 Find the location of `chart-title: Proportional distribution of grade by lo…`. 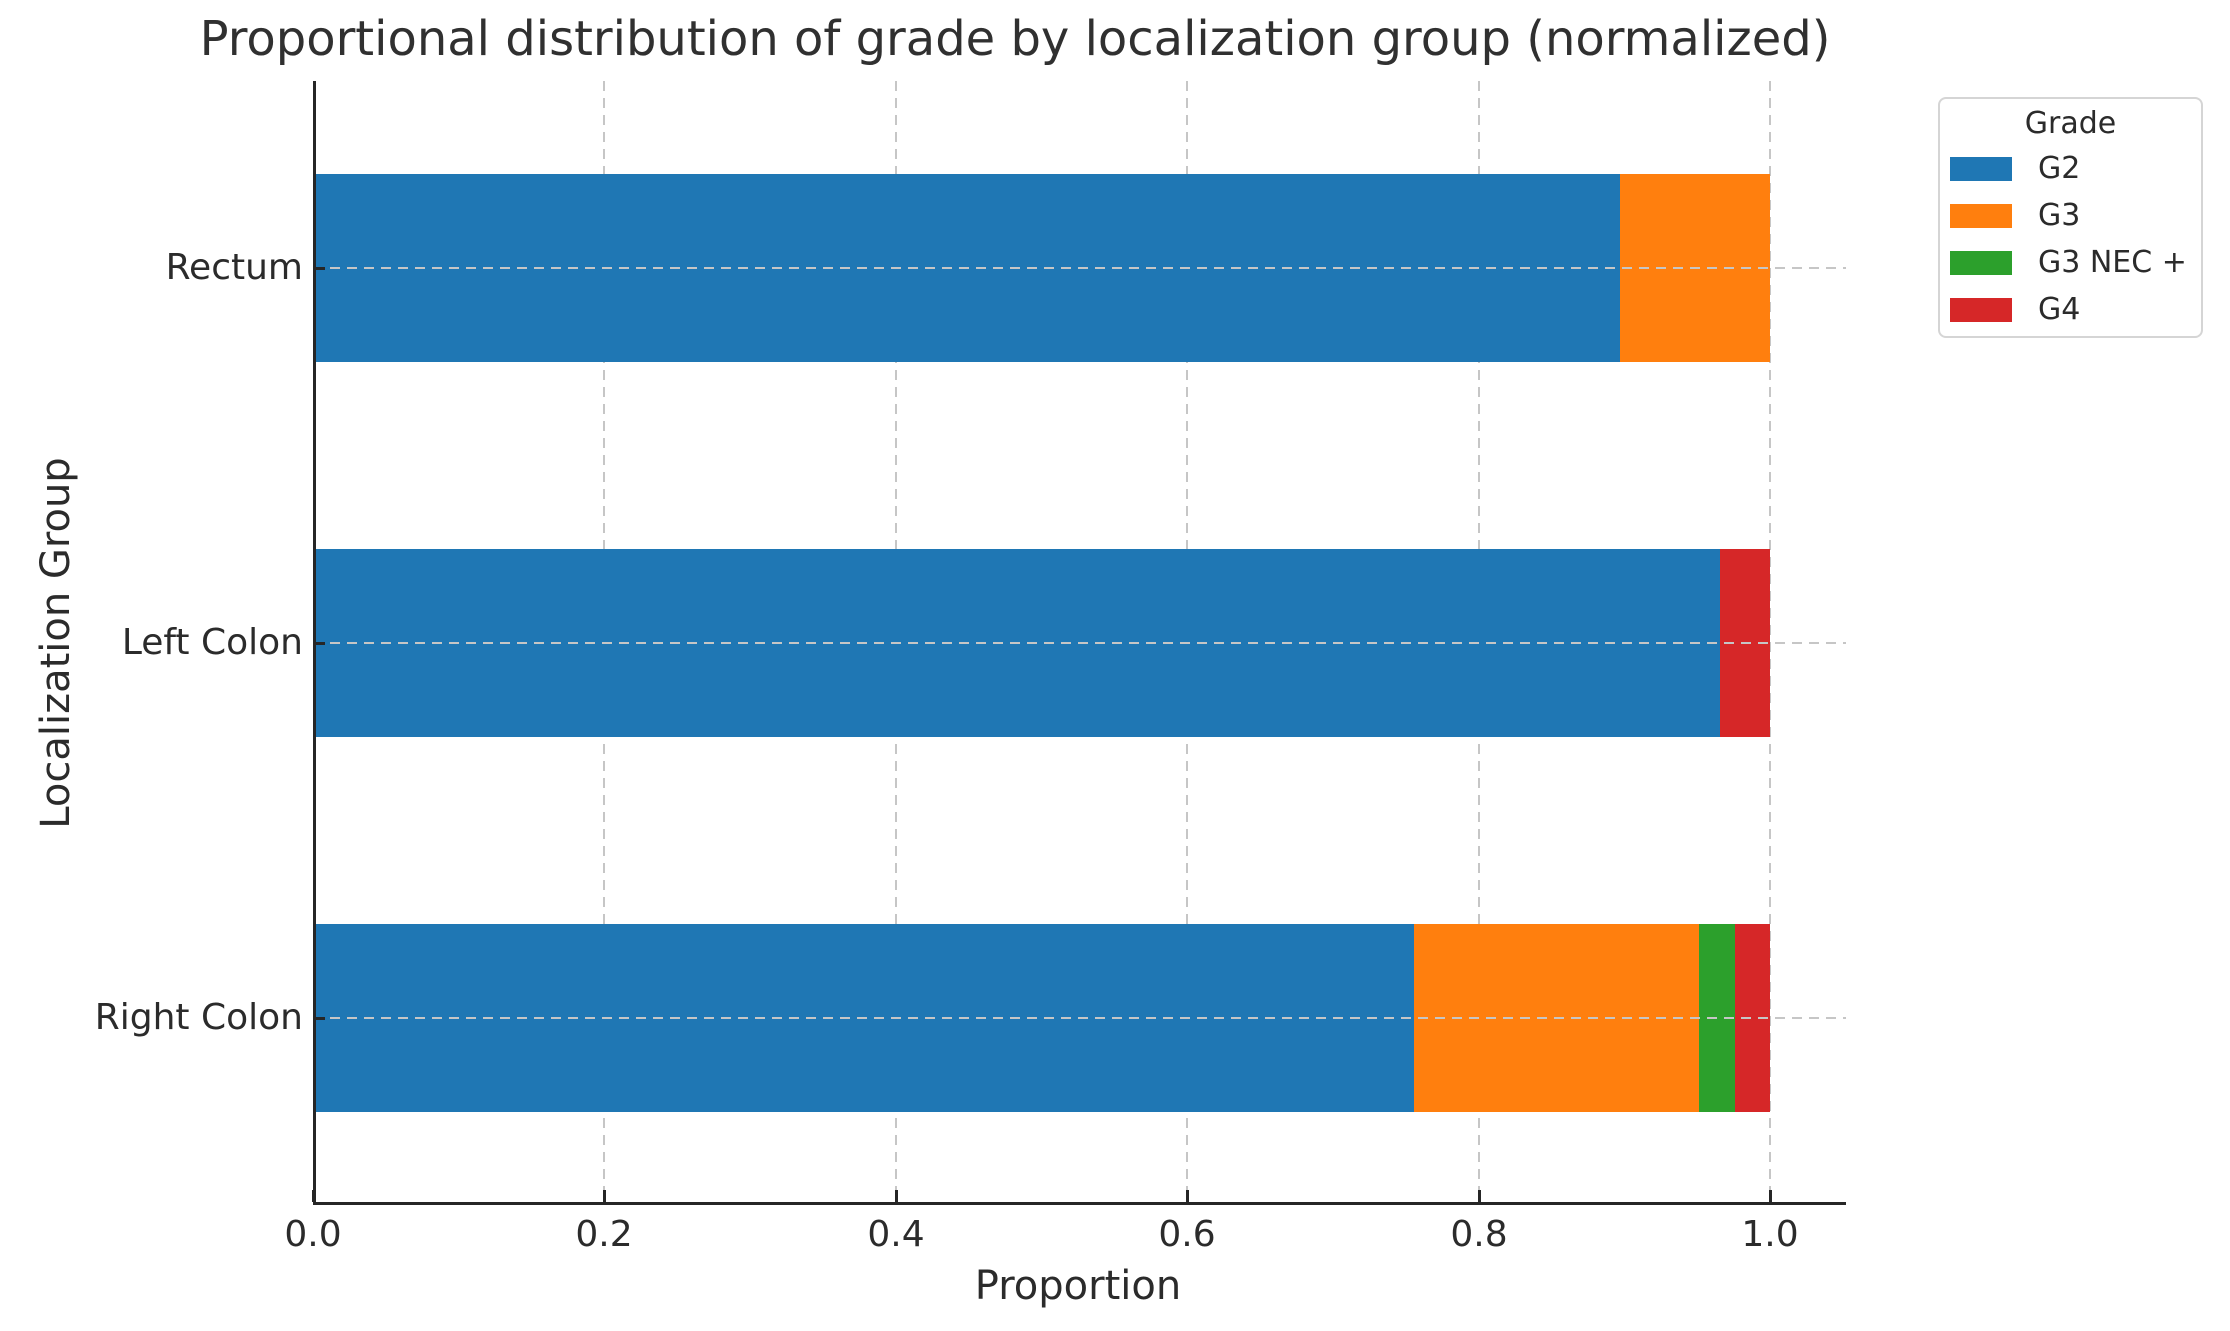

chart-title: Proportional distribution of grade by lo… is located at coordinates (1015, 39).